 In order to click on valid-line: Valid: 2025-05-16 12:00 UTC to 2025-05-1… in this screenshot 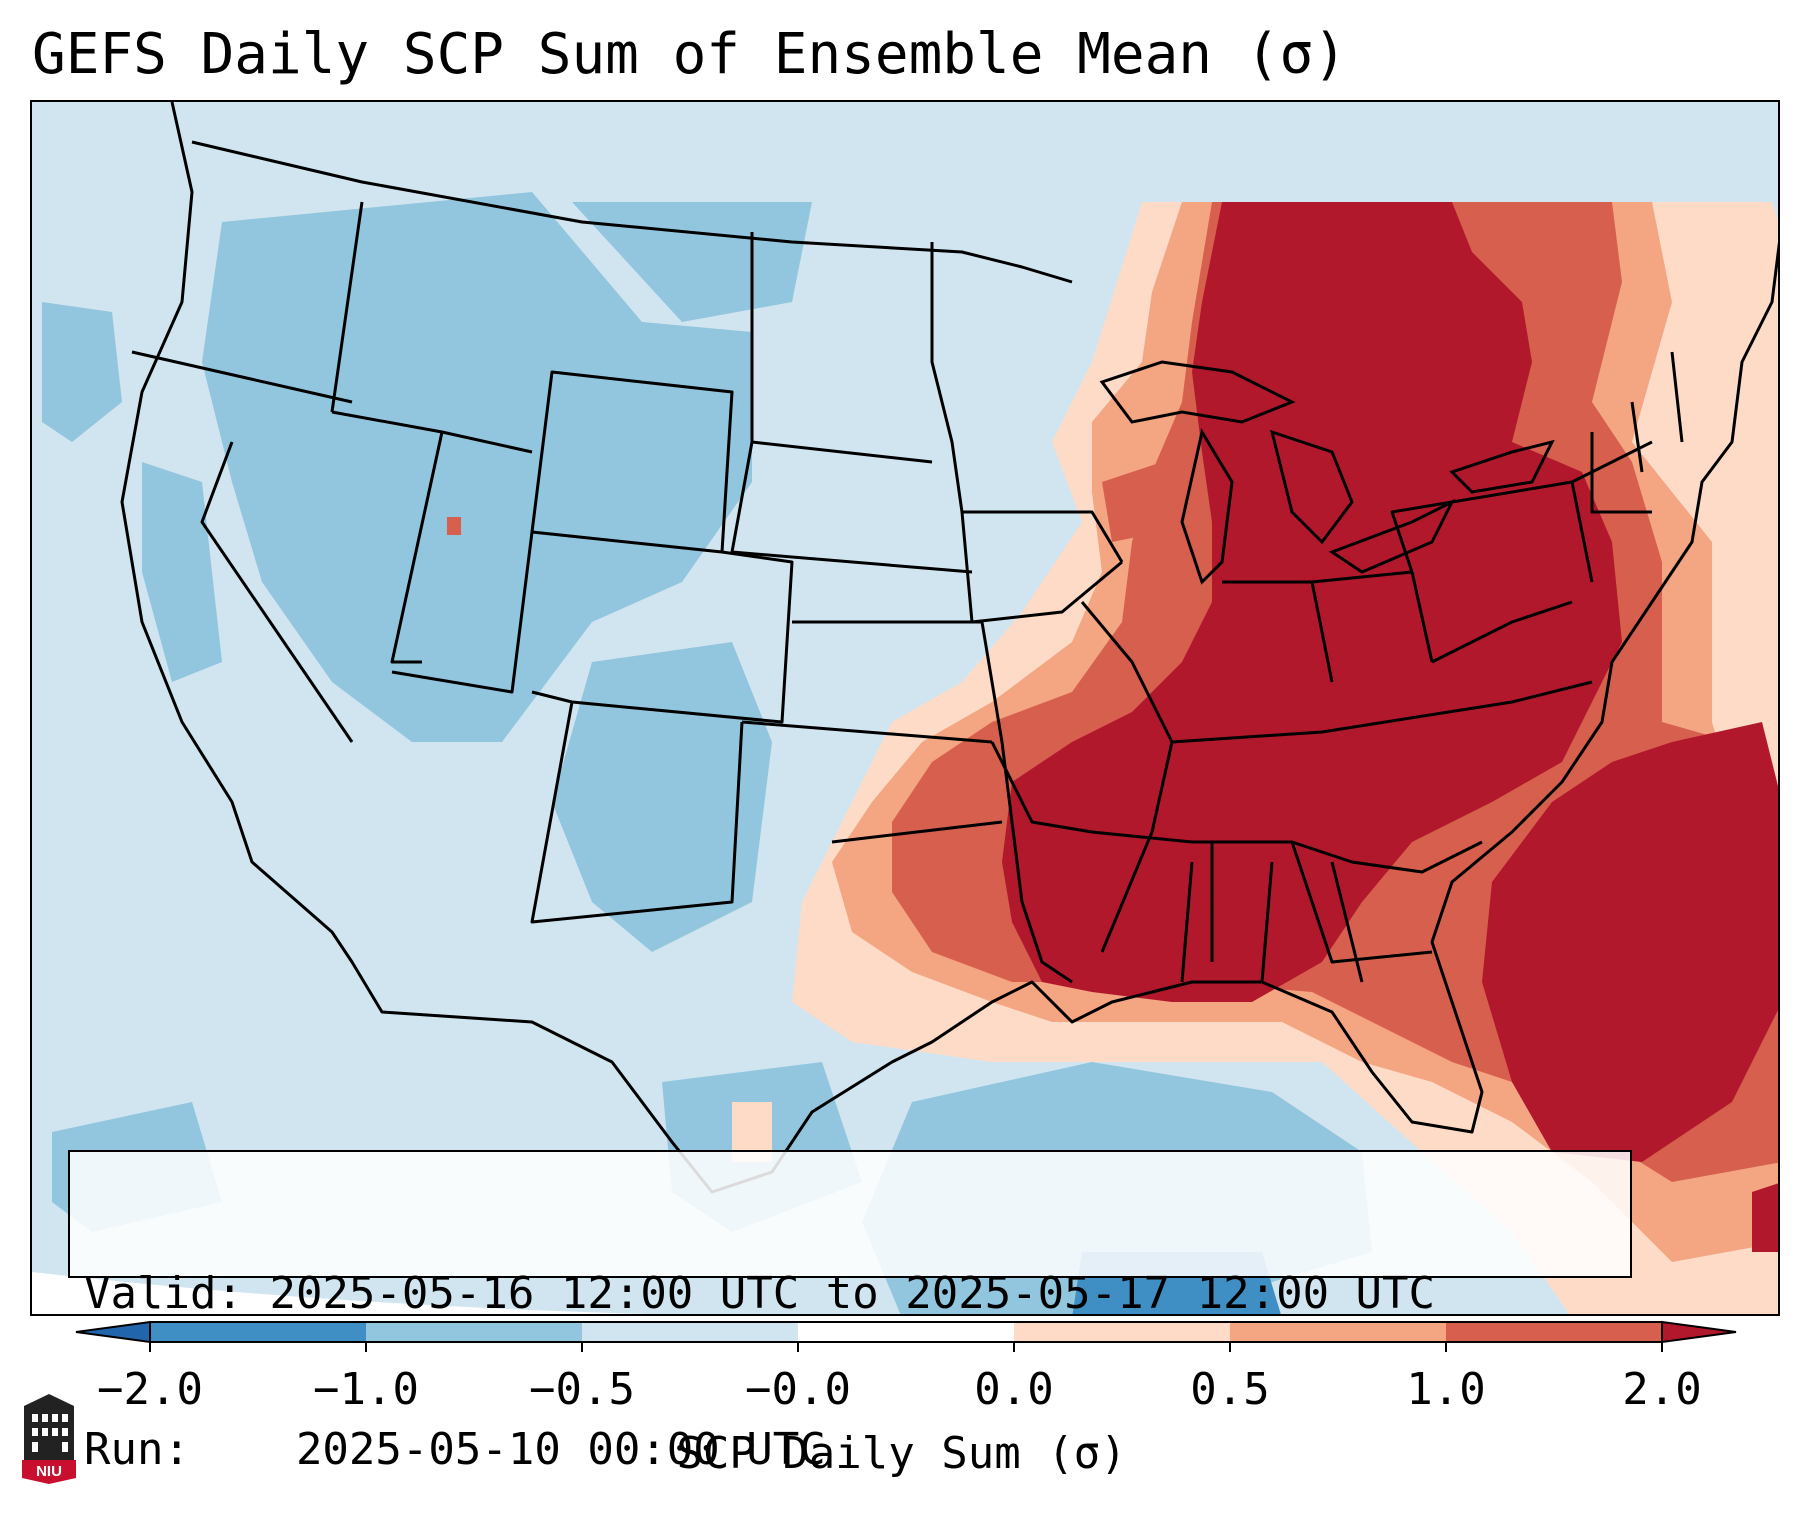, I will do `click(857, 1294)`.